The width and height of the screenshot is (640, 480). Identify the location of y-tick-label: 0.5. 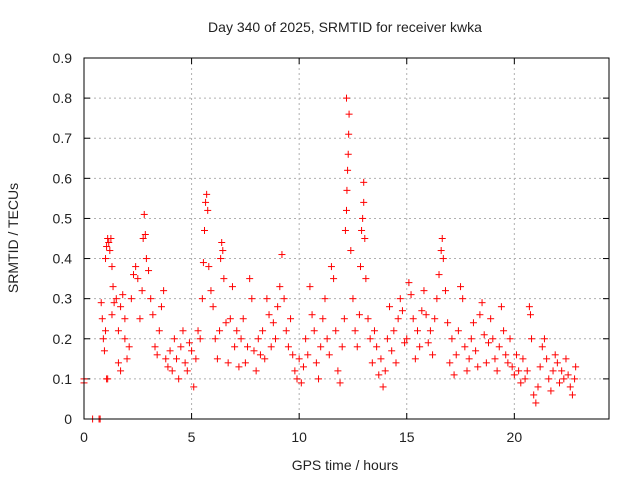
(63, 218).